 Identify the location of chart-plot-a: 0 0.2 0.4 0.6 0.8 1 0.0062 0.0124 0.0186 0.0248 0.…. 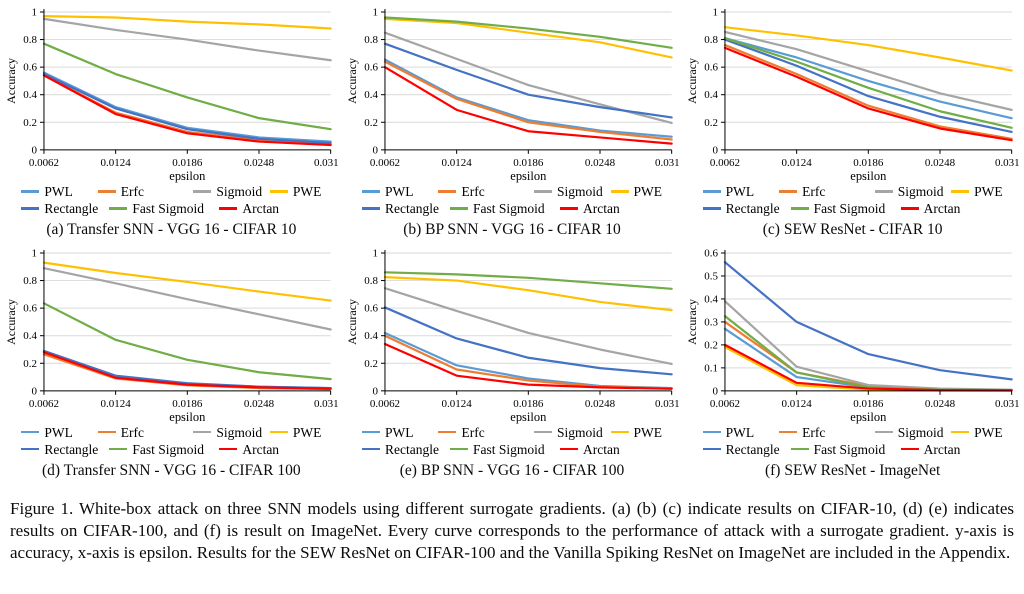
(171, 94).